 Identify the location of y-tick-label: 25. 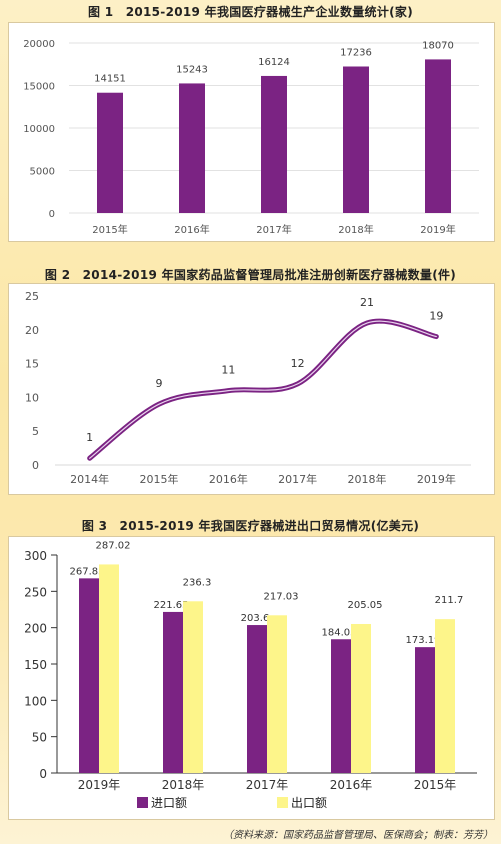
(32, 296).